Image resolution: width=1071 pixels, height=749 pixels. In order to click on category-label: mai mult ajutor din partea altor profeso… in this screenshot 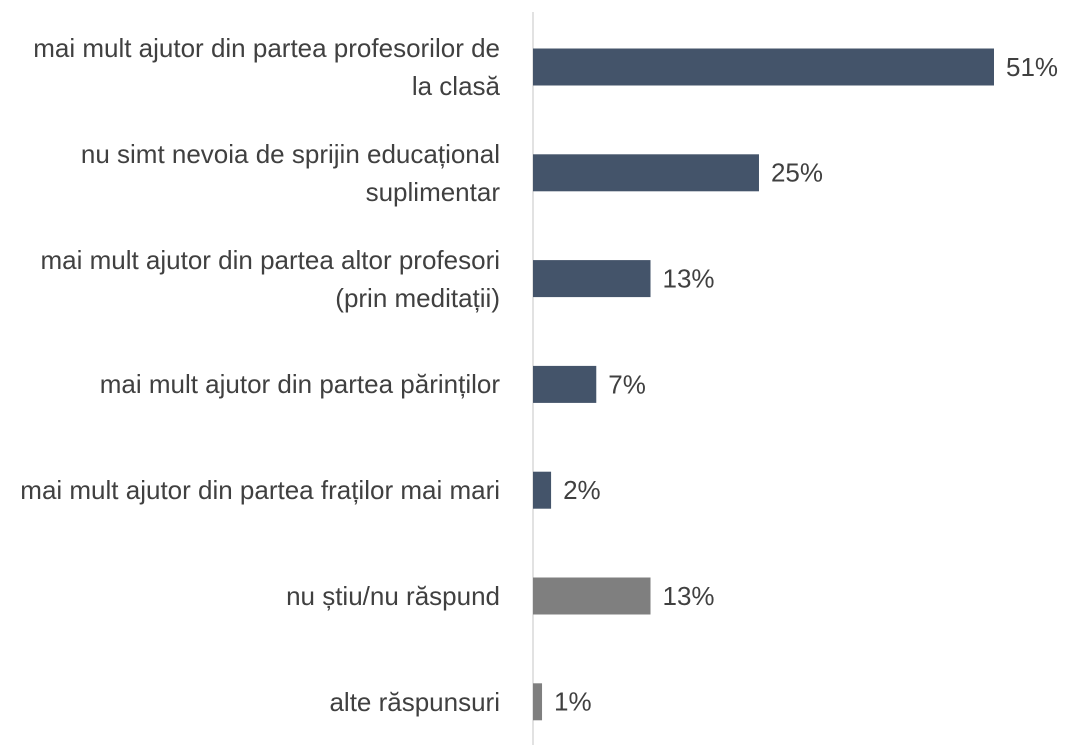, I will do `click(270, 278)`.